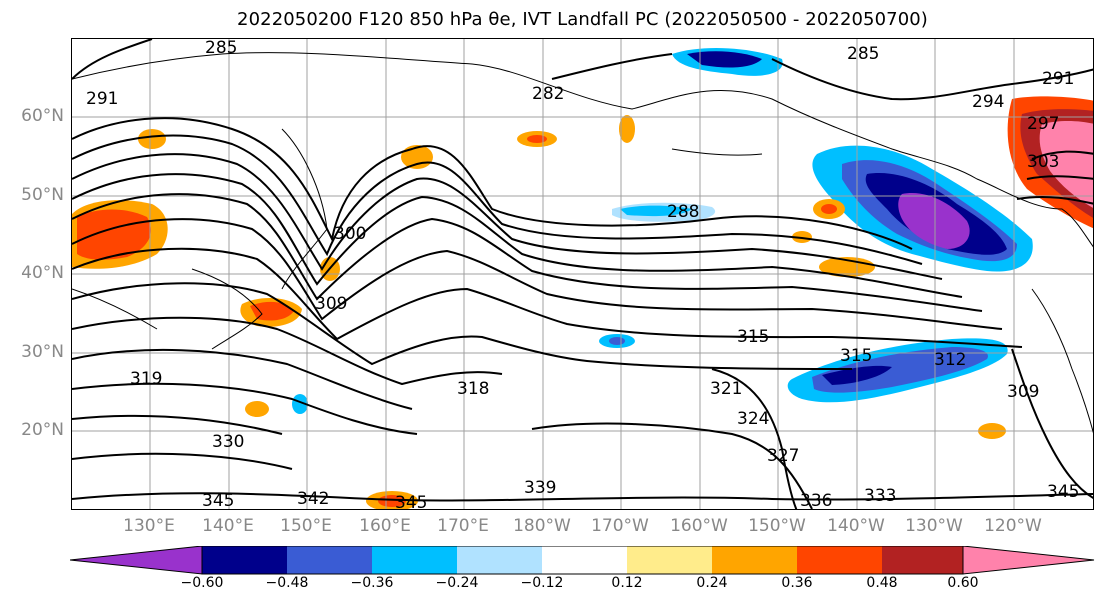 The width and height of the screenshot is (1105, 603). What do you see at coordinates (473, 389) in the screenshot?
I see `contour-label: 318` at bounding box center [473, 389].